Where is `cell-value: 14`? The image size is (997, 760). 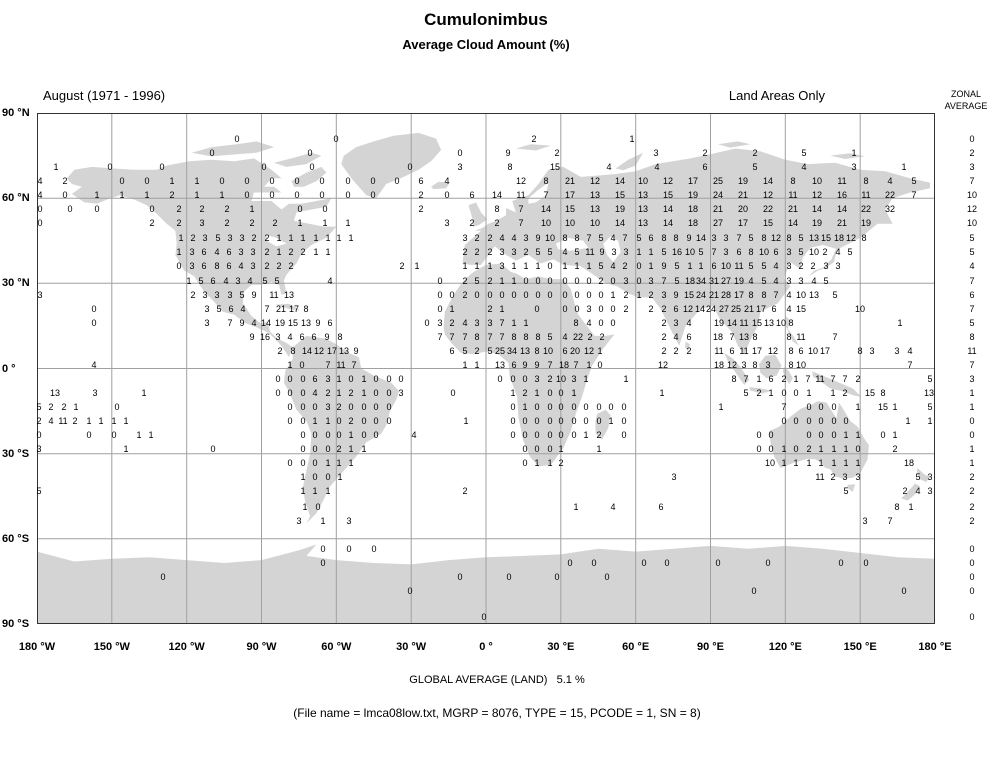
cell-value: 14 is located at coordinates (307, 351).